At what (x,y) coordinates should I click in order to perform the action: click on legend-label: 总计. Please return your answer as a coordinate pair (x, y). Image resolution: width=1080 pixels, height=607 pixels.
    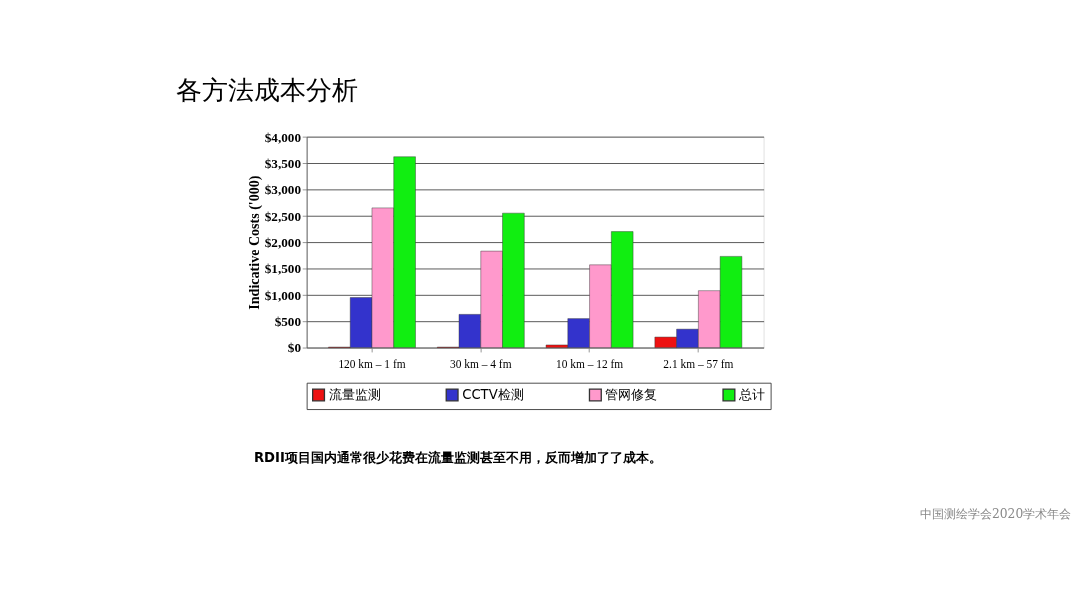
    Looking at the image, I should click on (752, 395).